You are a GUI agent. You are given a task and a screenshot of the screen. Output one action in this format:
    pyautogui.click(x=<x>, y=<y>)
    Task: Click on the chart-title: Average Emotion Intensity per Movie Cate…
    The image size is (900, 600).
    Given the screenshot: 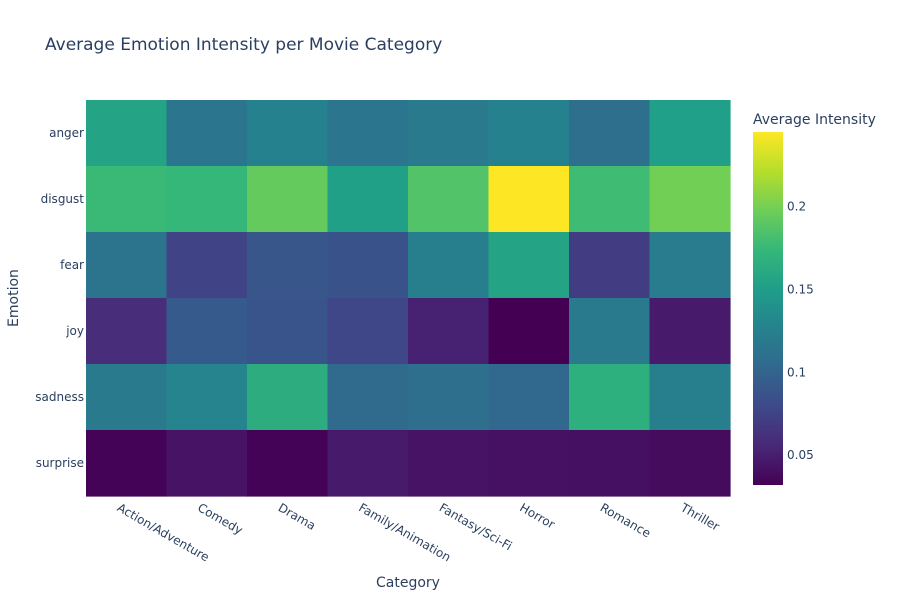 What is the action you would take?
    pyautogui.click(x=243, y=45)
    